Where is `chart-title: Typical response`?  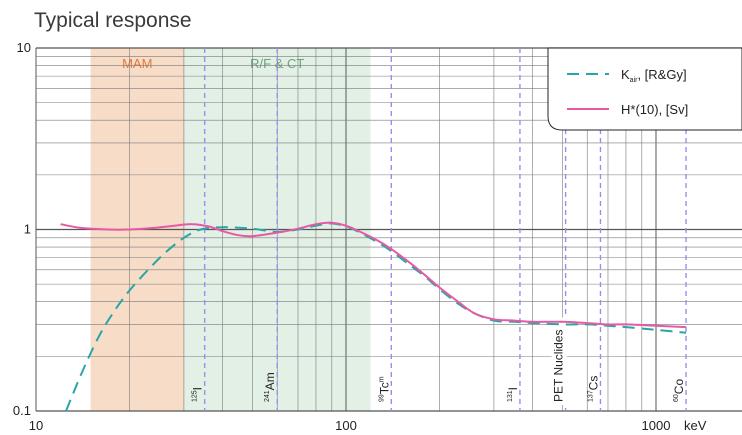 chart-title: Typical response is located at coordinates (113, 20).